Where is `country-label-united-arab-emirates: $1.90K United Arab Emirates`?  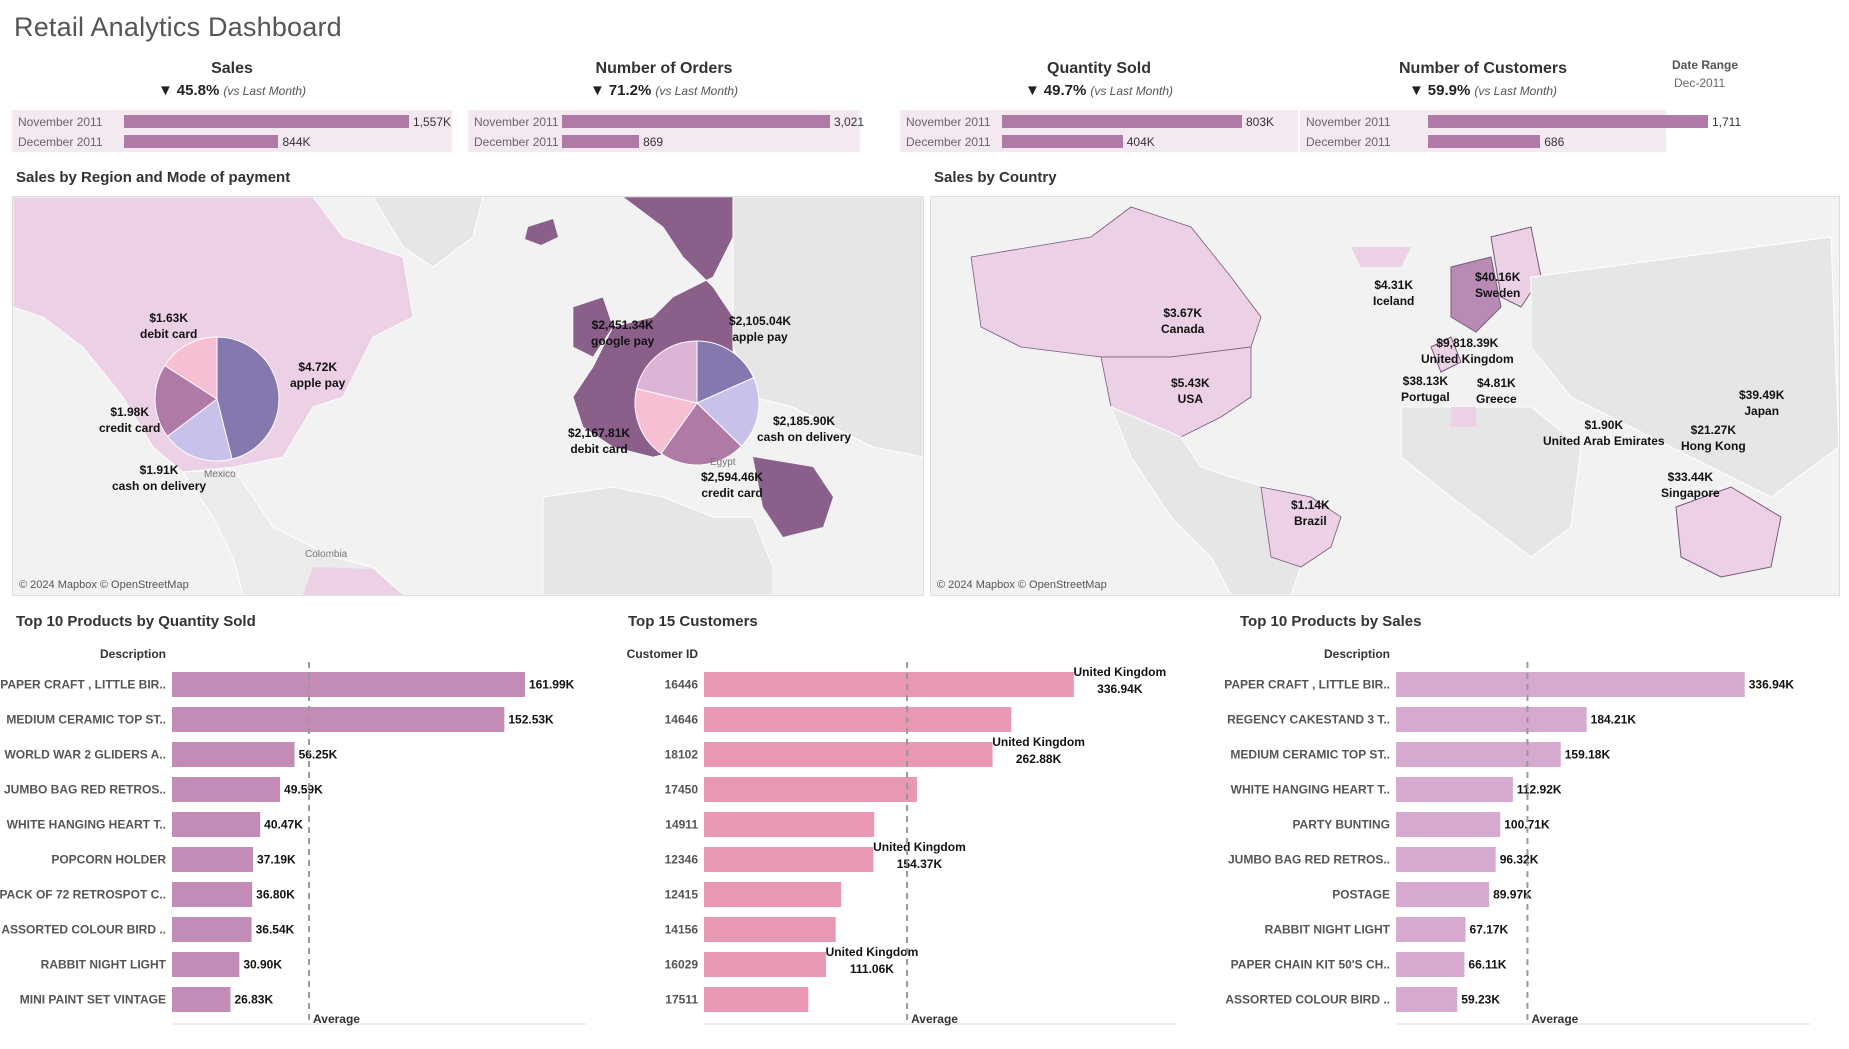
country-label-united-arab-emirates: $1.90K United Arab Emirates is located at coordinates (1604, 433).